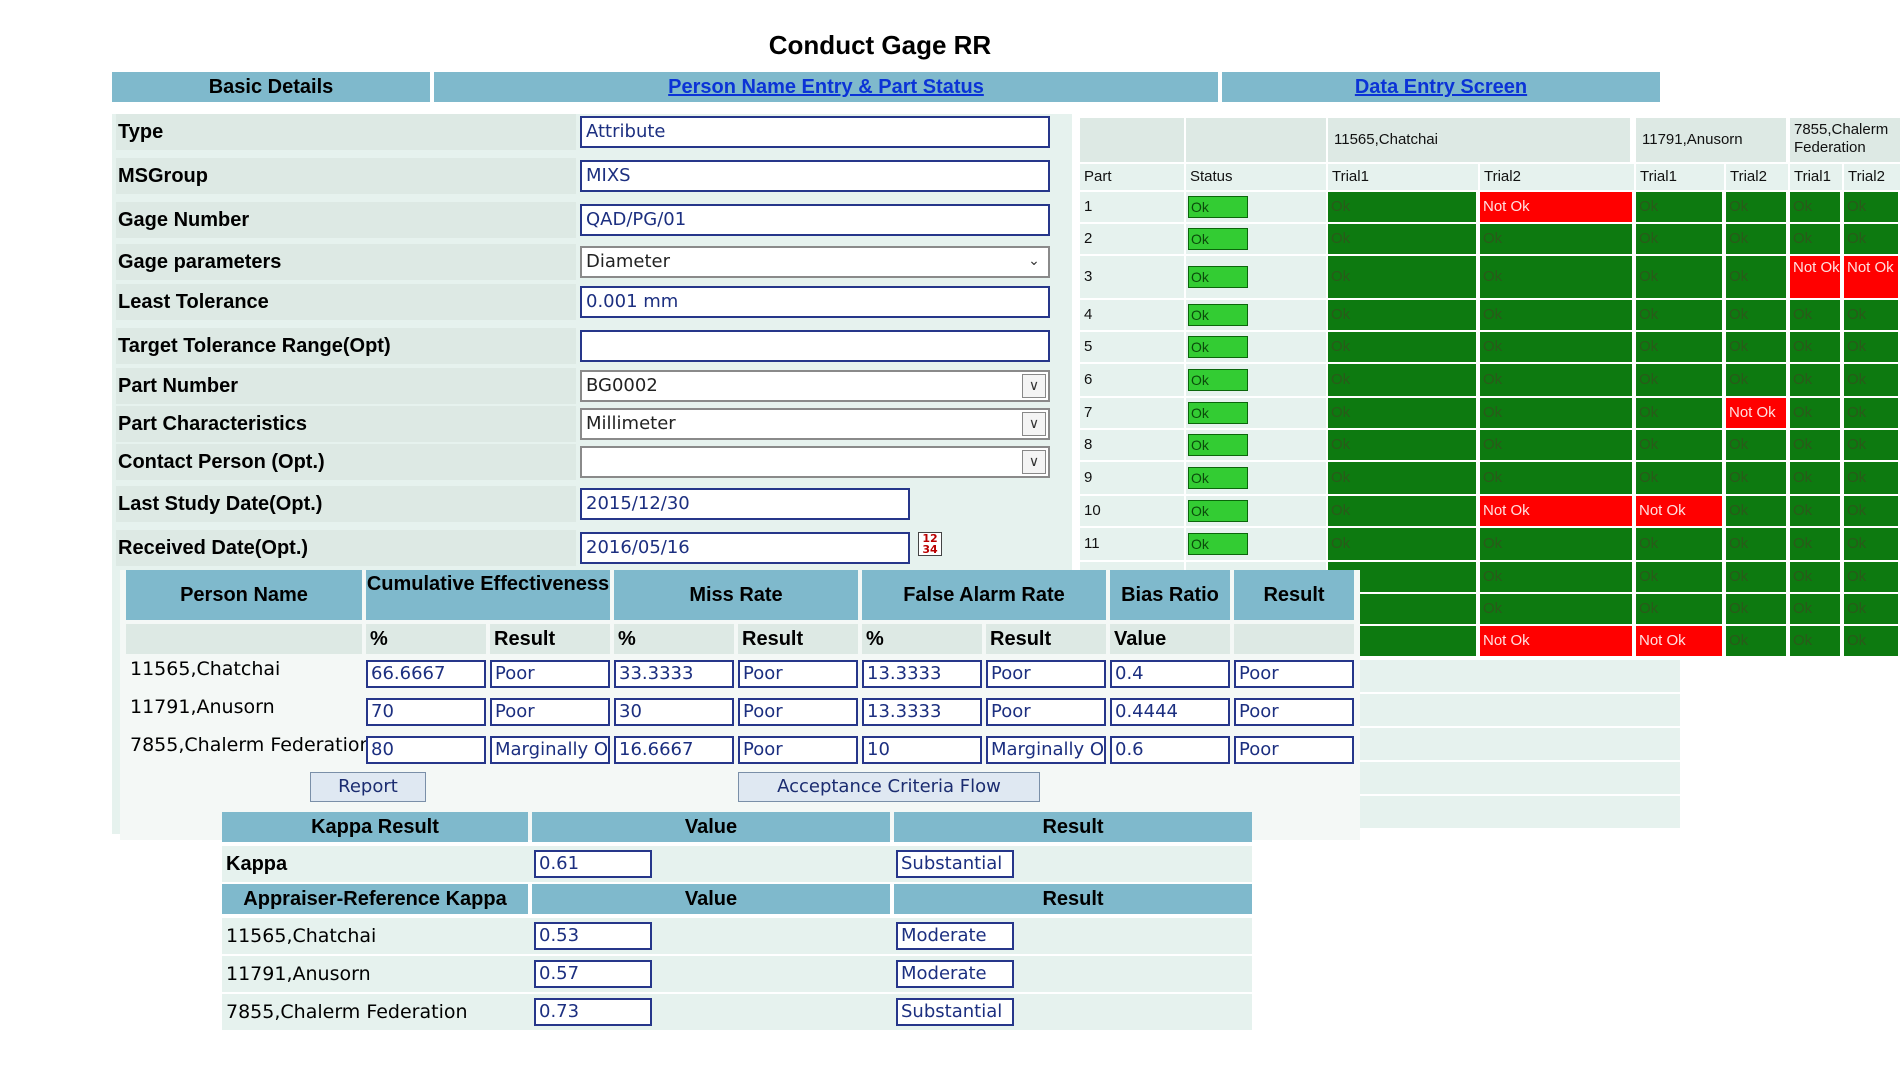  I want to click on kappa-result-field: Substantial, so click(955, 864).